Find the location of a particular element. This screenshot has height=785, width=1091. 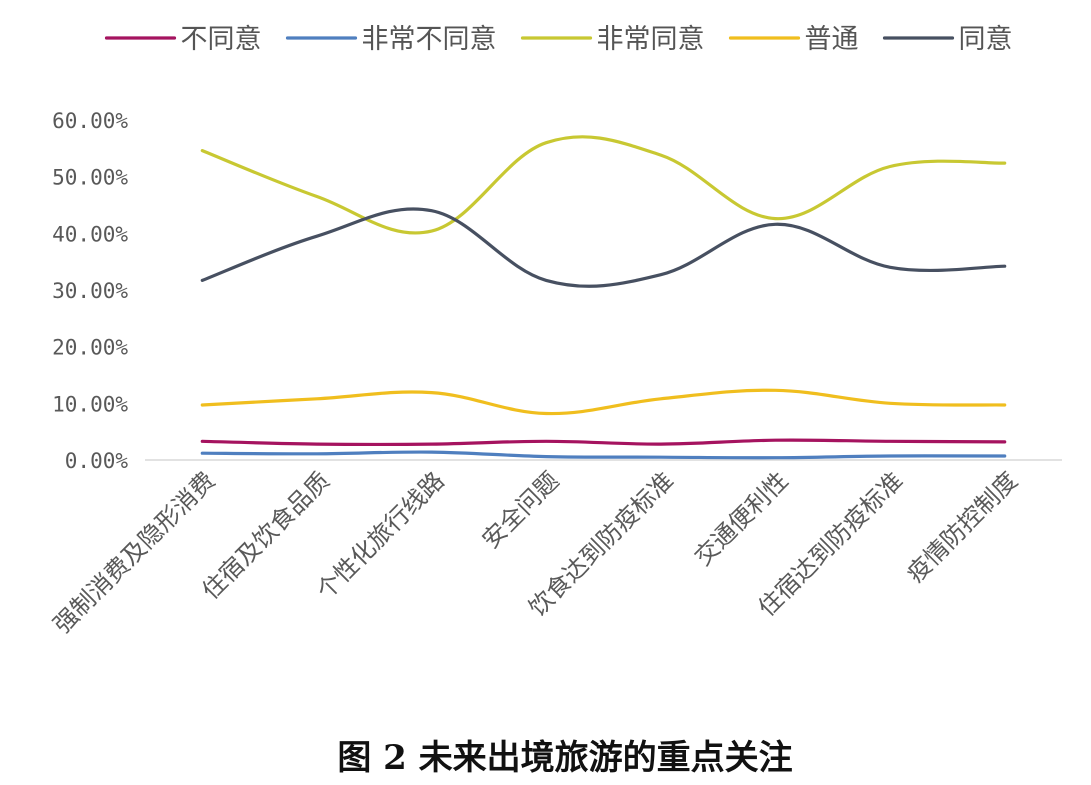

legend-item: 非常同意 is located at coordinates (612, 39).